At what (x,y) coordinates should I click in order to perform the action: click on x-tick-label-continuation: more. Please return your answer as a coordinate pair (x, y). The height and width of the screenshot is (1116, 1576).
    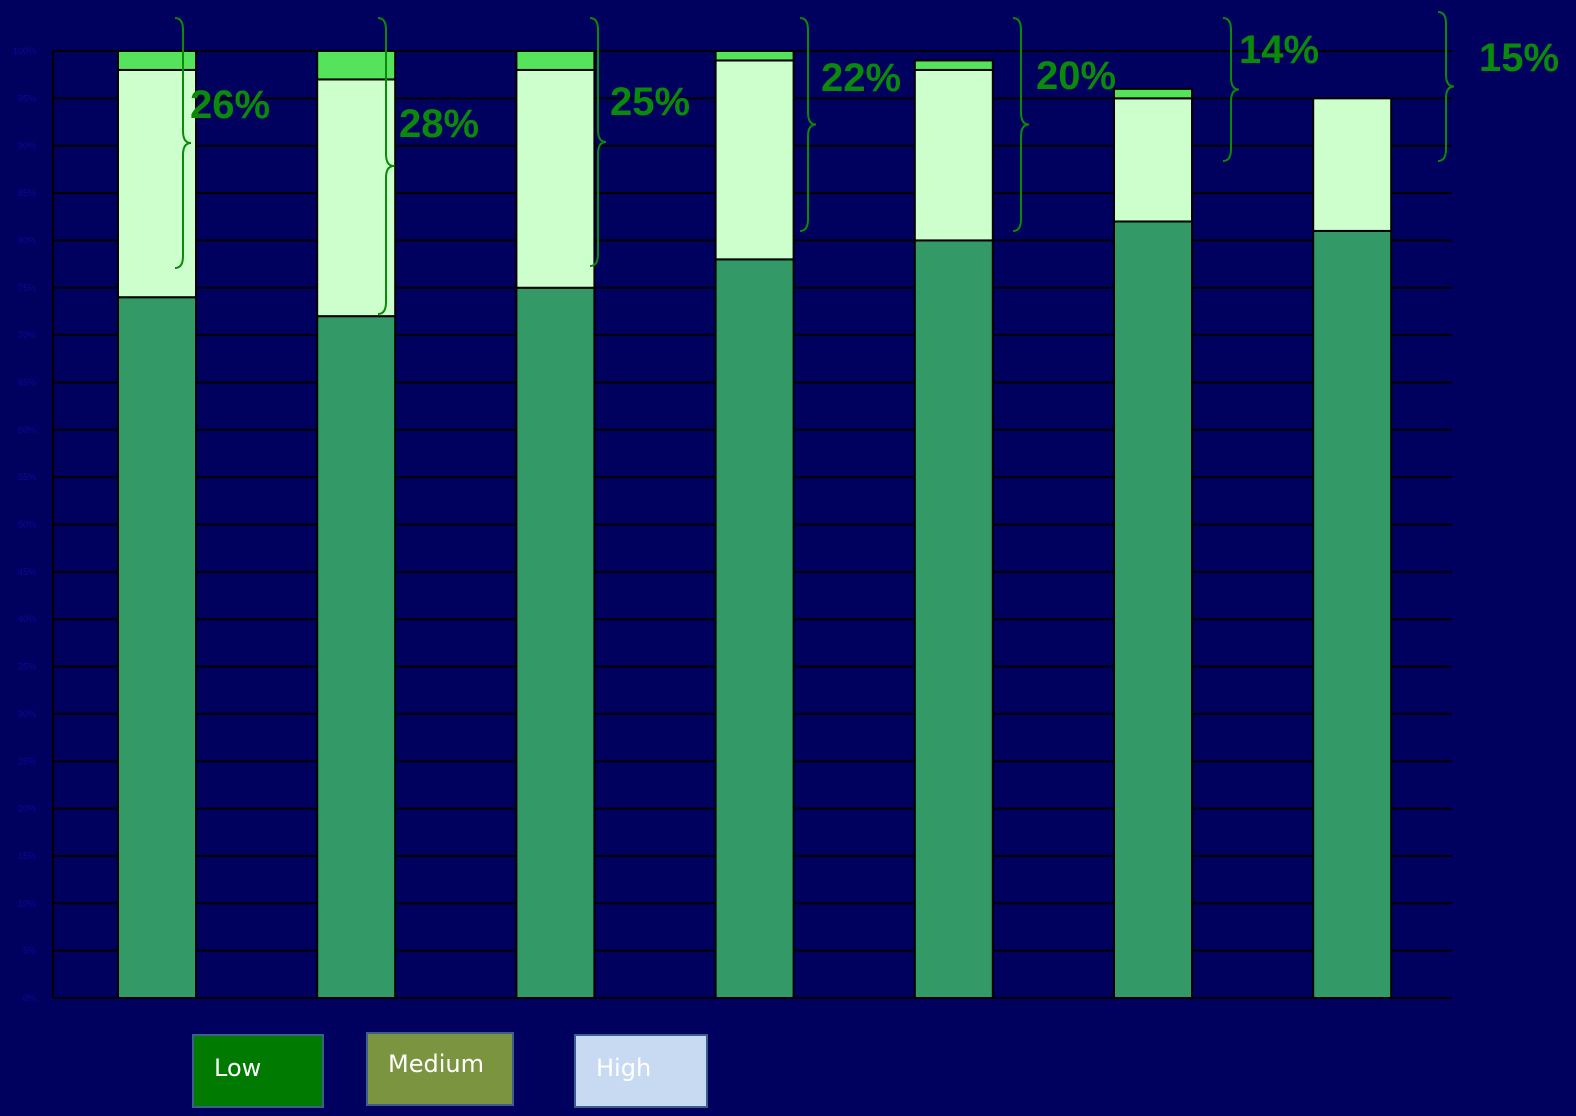
    Looking at the image, I should click on (43, 1070).